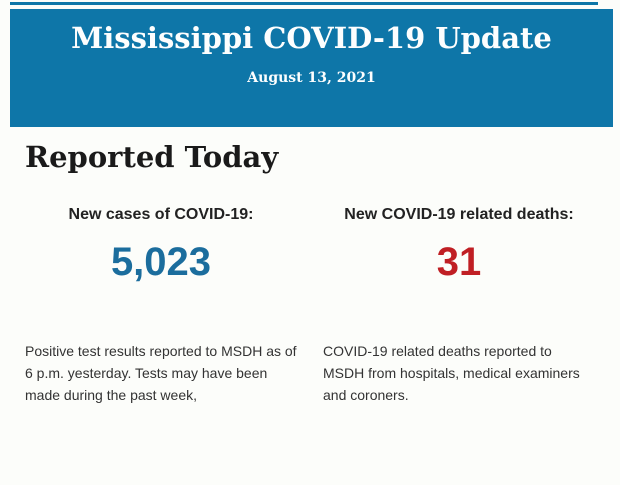 Image resolution: width=620 pixels, height=485 pixels. What do you see at coordinates (459, 215) in the screenshot?
I see `new-deaths-label: New COVID-19 related deaths:` at bounding box center [459, 215].